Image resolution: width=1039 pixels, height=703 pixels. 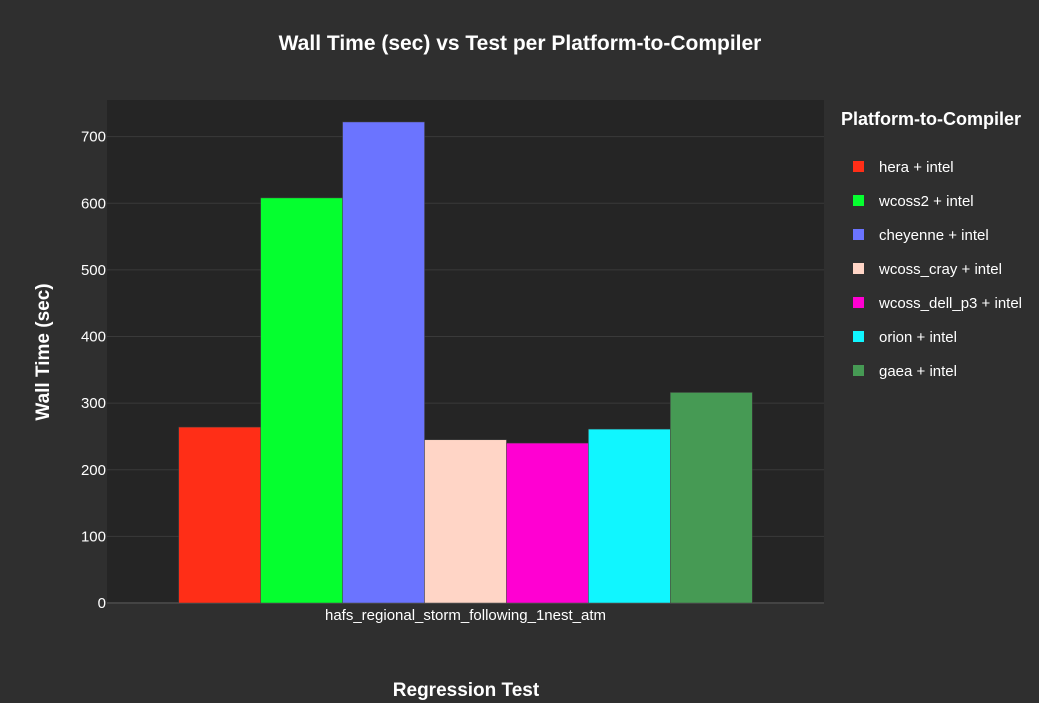 What do you see at coordinates (93, 403) in the screenshot?
I see `y-tick-label: 300` at bounding box center [93, 403].